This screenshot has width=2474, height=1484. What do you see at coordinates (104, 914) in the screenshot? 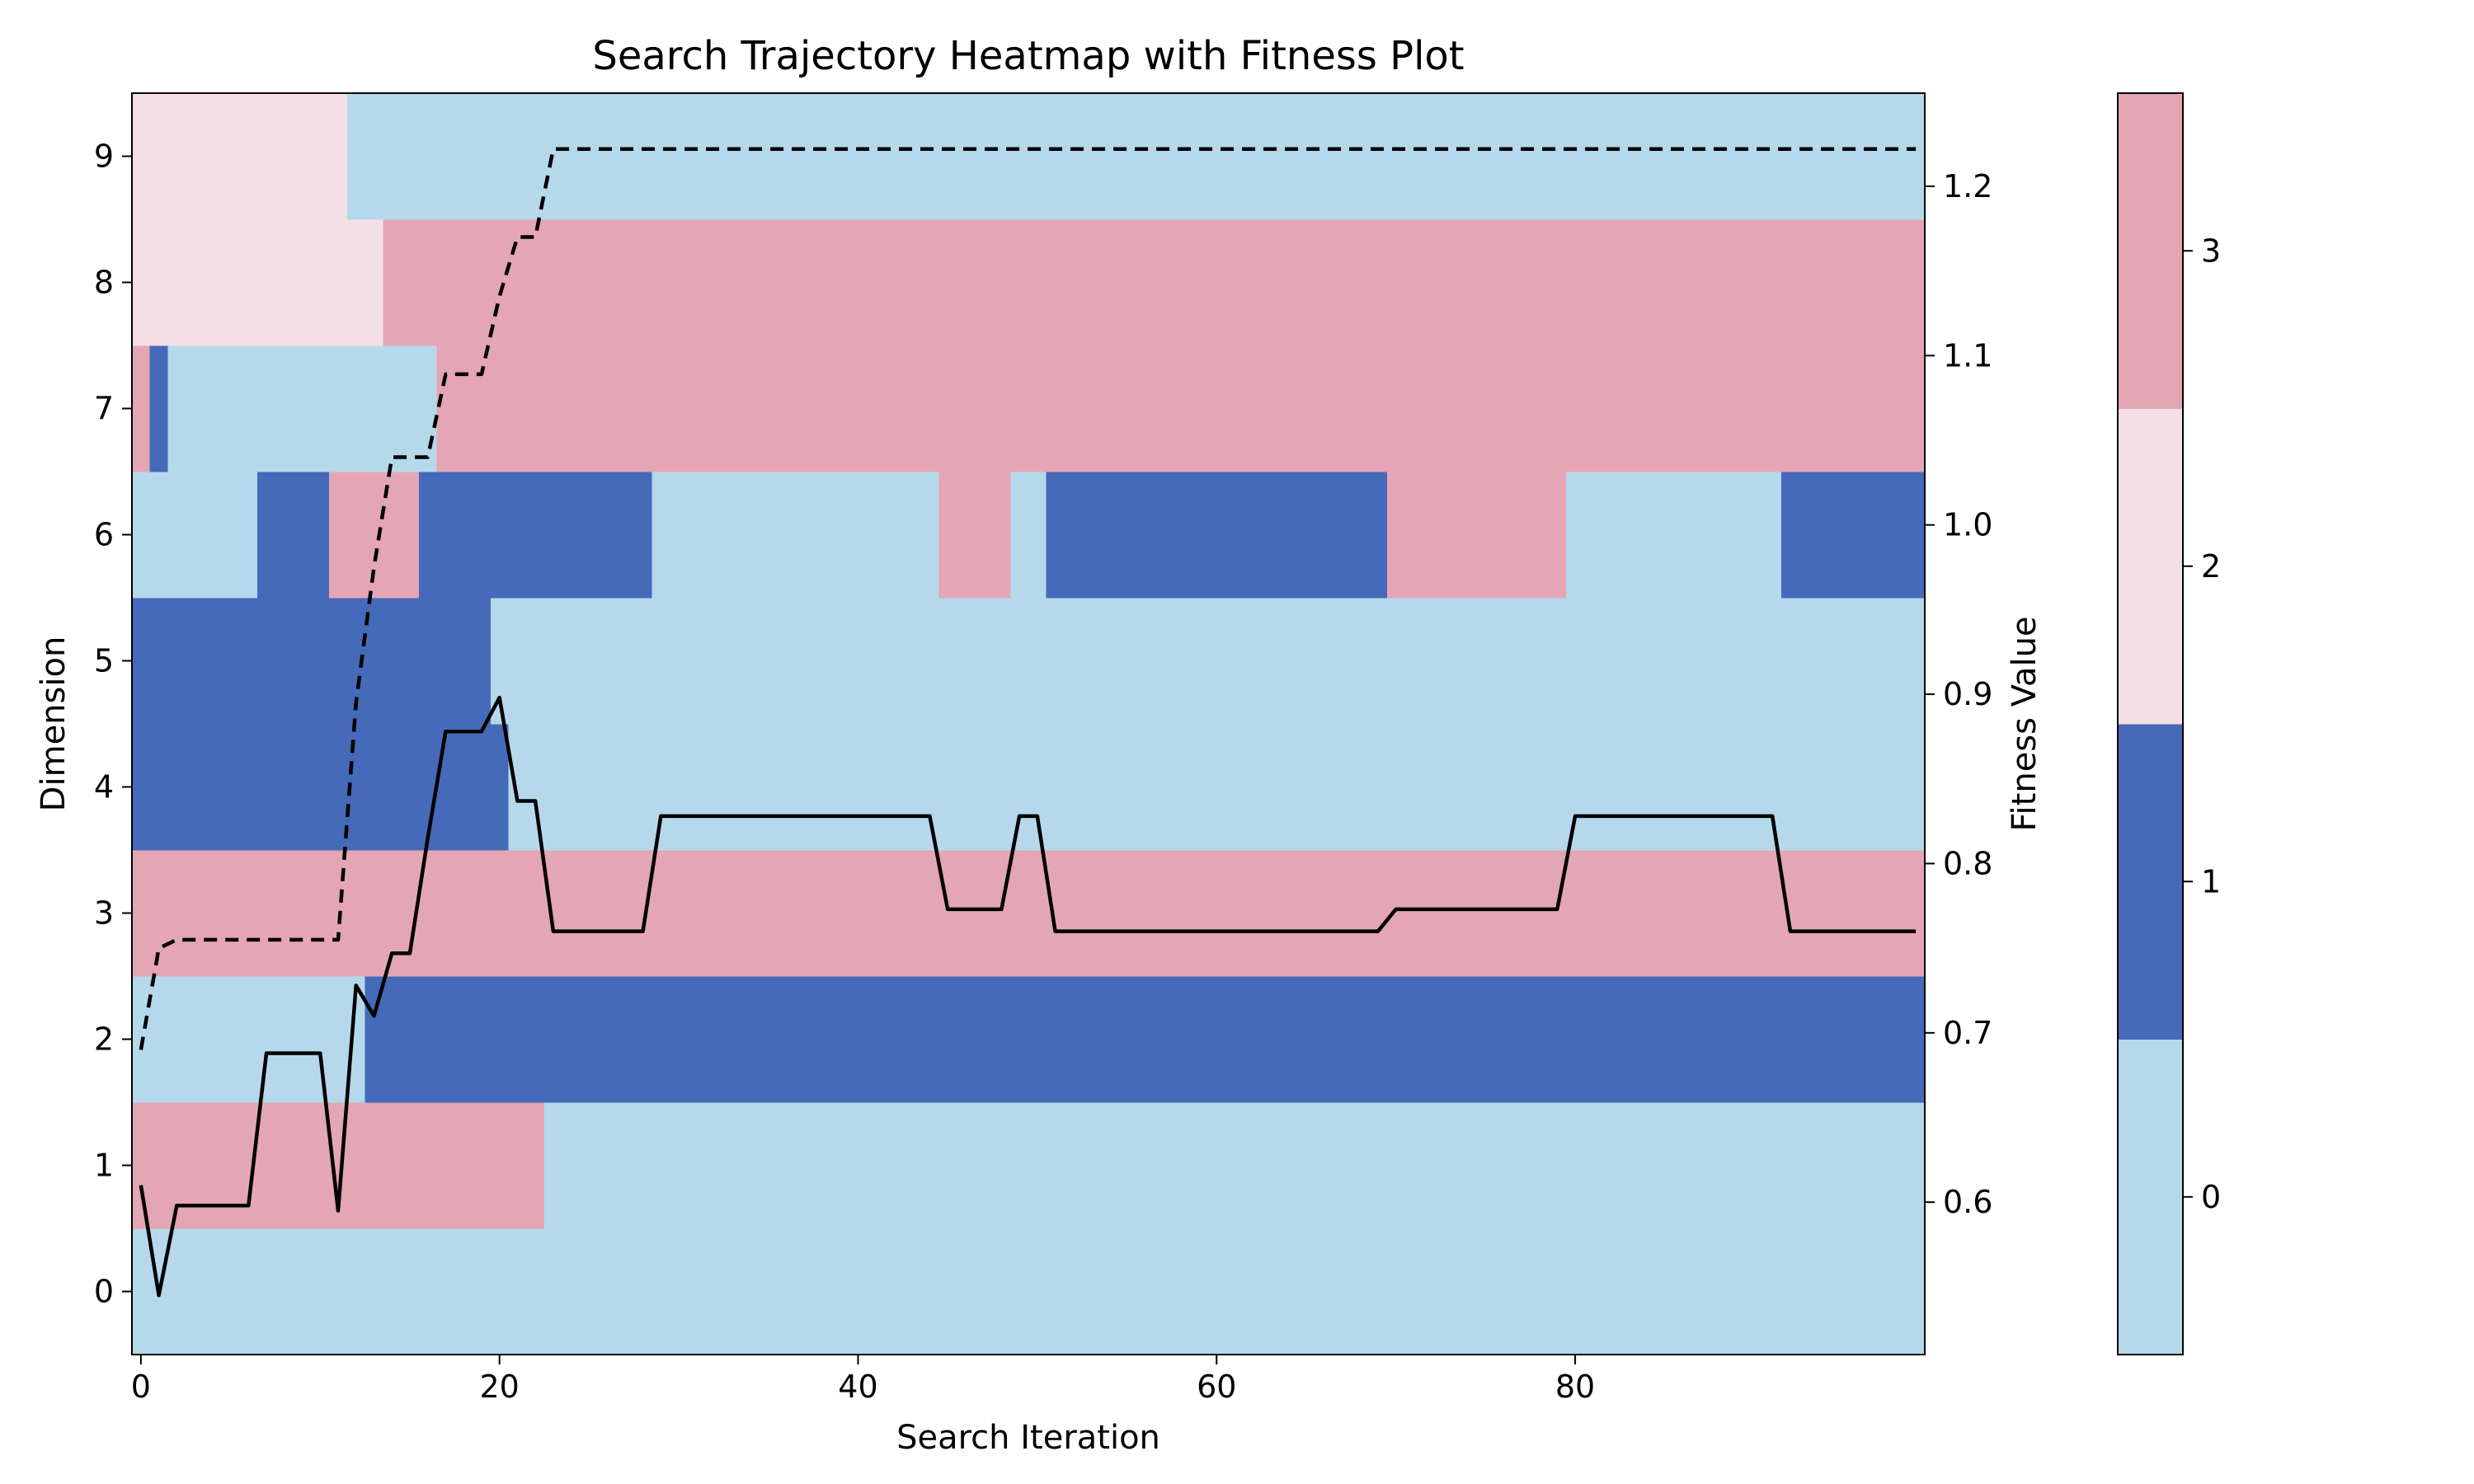
I see `y-tick-label: 3` at bounding box center [104, 914].